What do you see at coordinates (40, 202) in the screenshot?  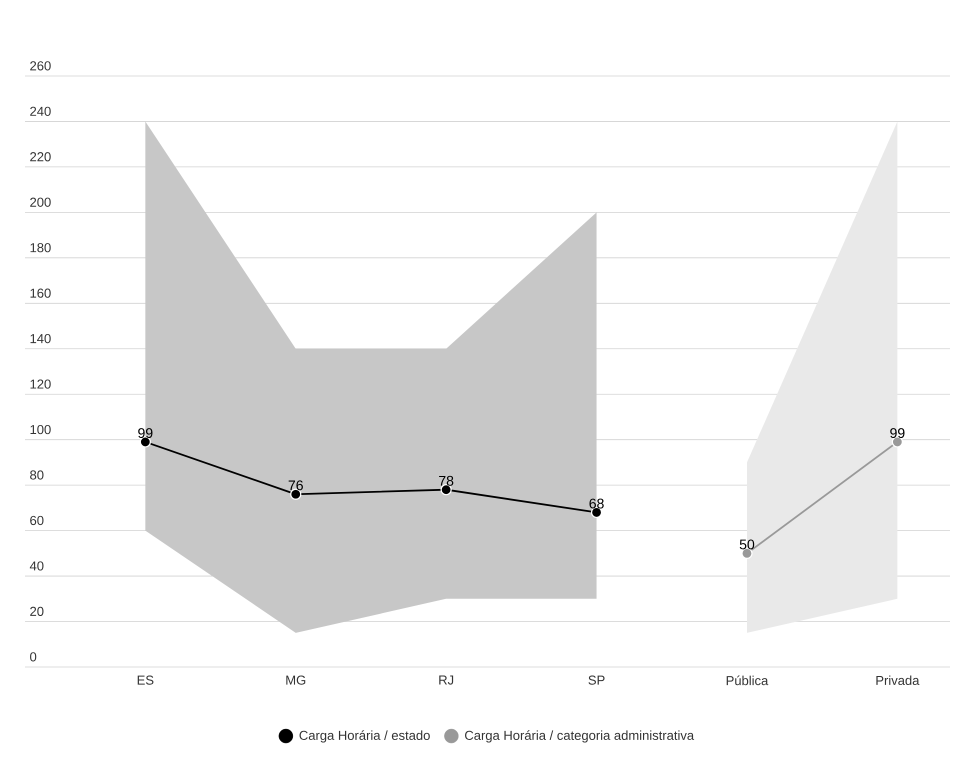 I see `y-tick-label: 200` at bounding box center [40, 202].